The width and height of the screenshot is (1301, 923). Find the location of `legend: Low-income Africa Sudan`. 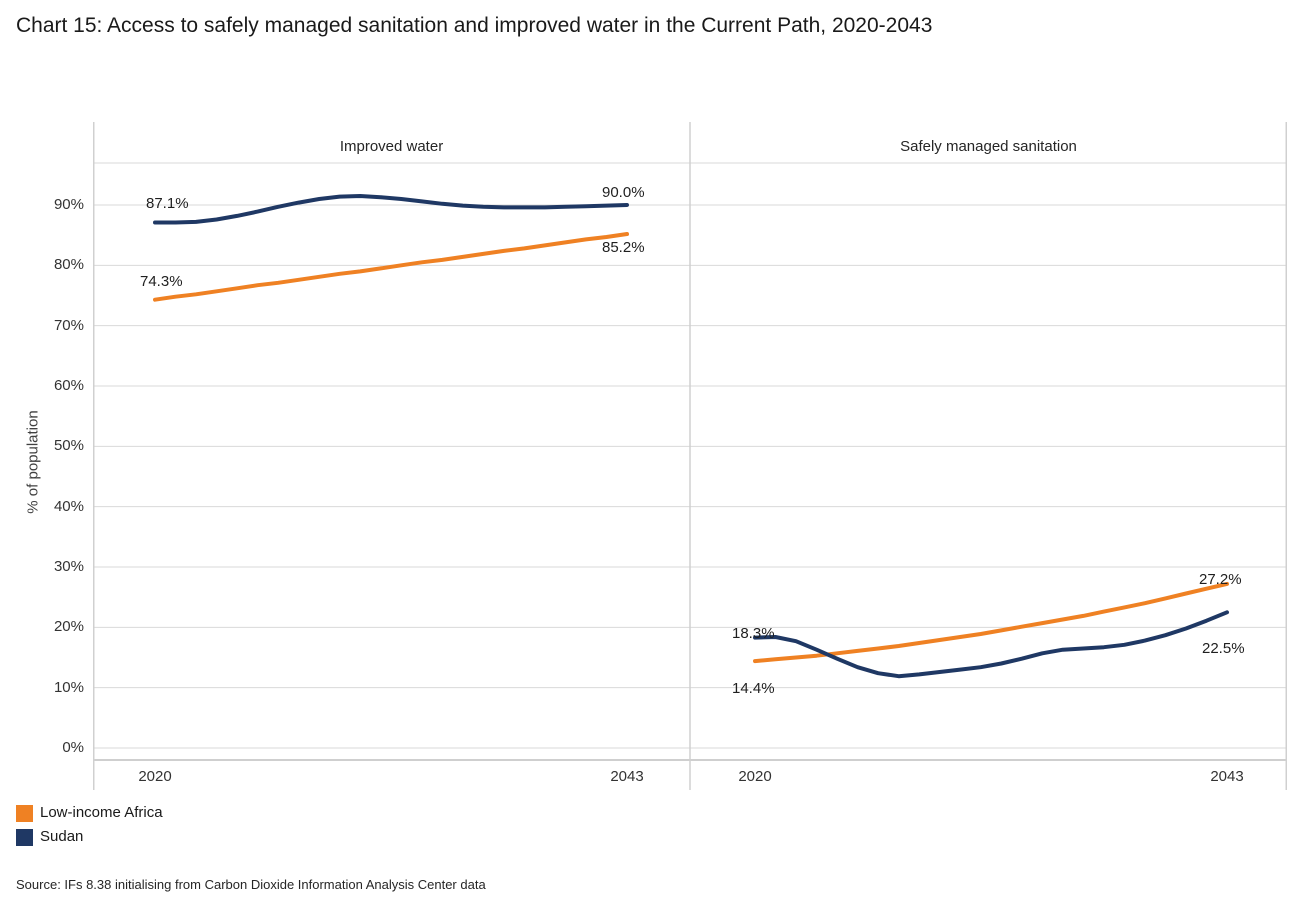

legend: Low-income Africa Sudan is located at coordinates (89, 828).